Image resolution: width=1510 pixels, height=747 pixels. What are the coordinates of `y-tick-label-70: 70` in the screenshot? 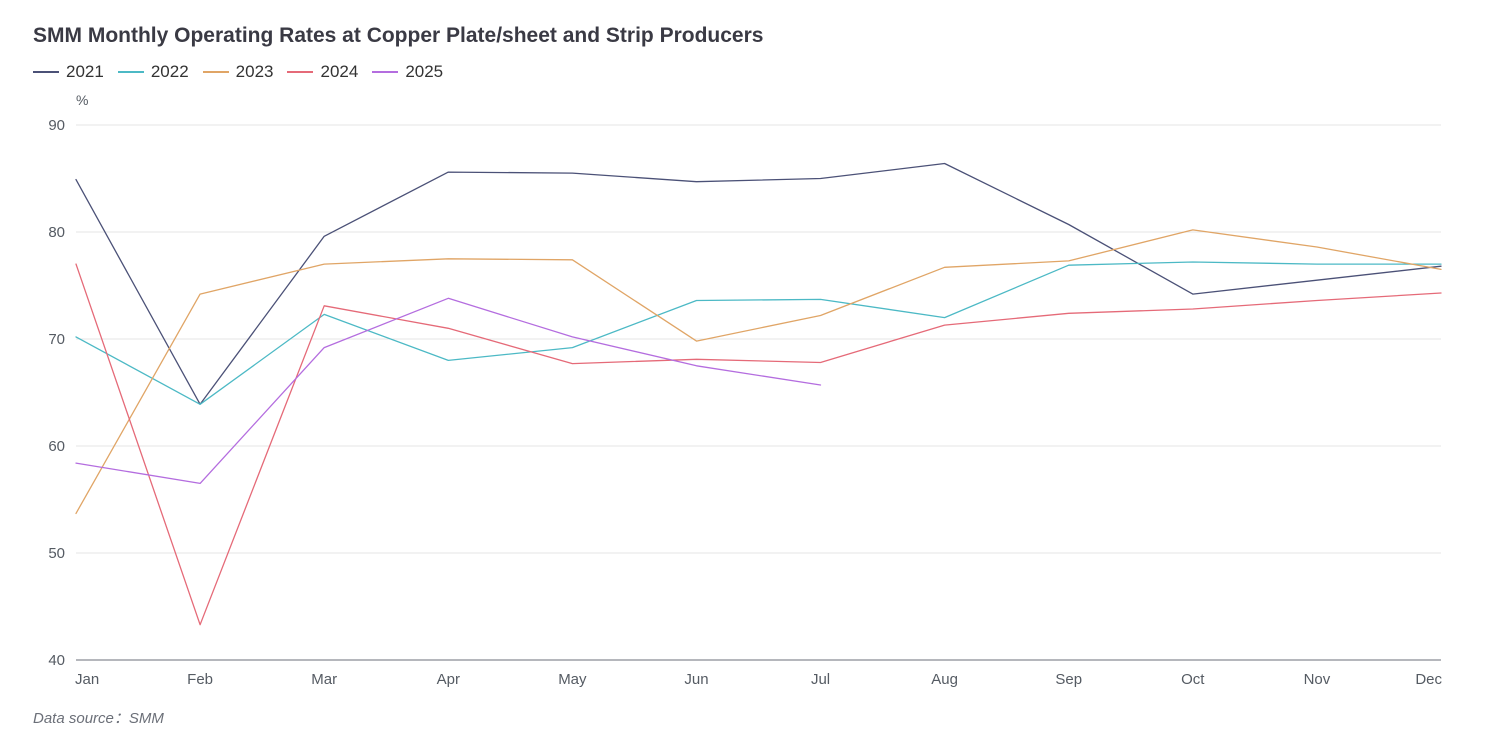 It's located at (56, 339).